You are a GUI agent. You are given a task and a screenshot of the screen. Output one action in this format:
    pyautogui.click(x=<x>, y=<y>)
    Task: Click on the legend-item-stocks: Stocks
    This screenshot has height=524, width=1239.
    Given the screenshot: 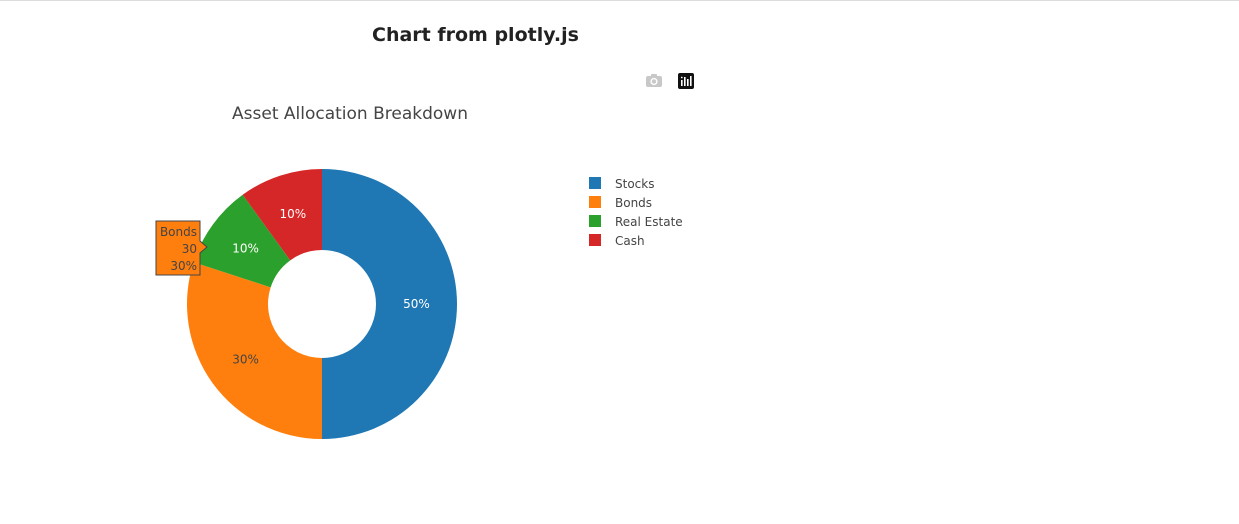 What is the action you would take?
    pyautogui.click(x=621, y=184)
    